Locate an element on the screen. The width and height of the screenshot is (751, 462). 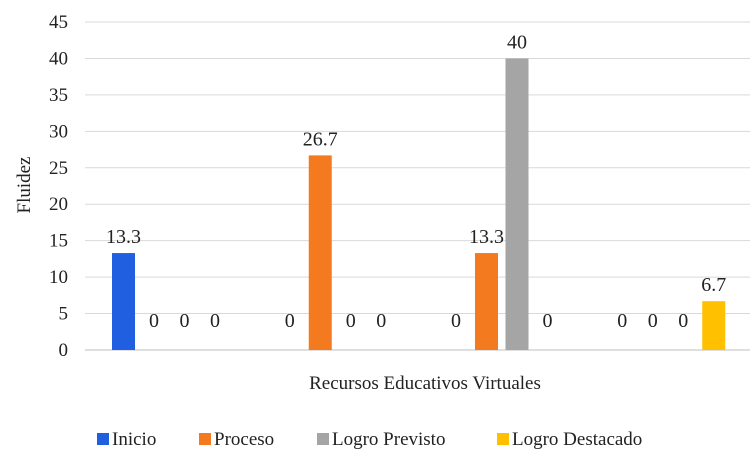
legend-entry: Proceso is located at coordinates (244, 439).